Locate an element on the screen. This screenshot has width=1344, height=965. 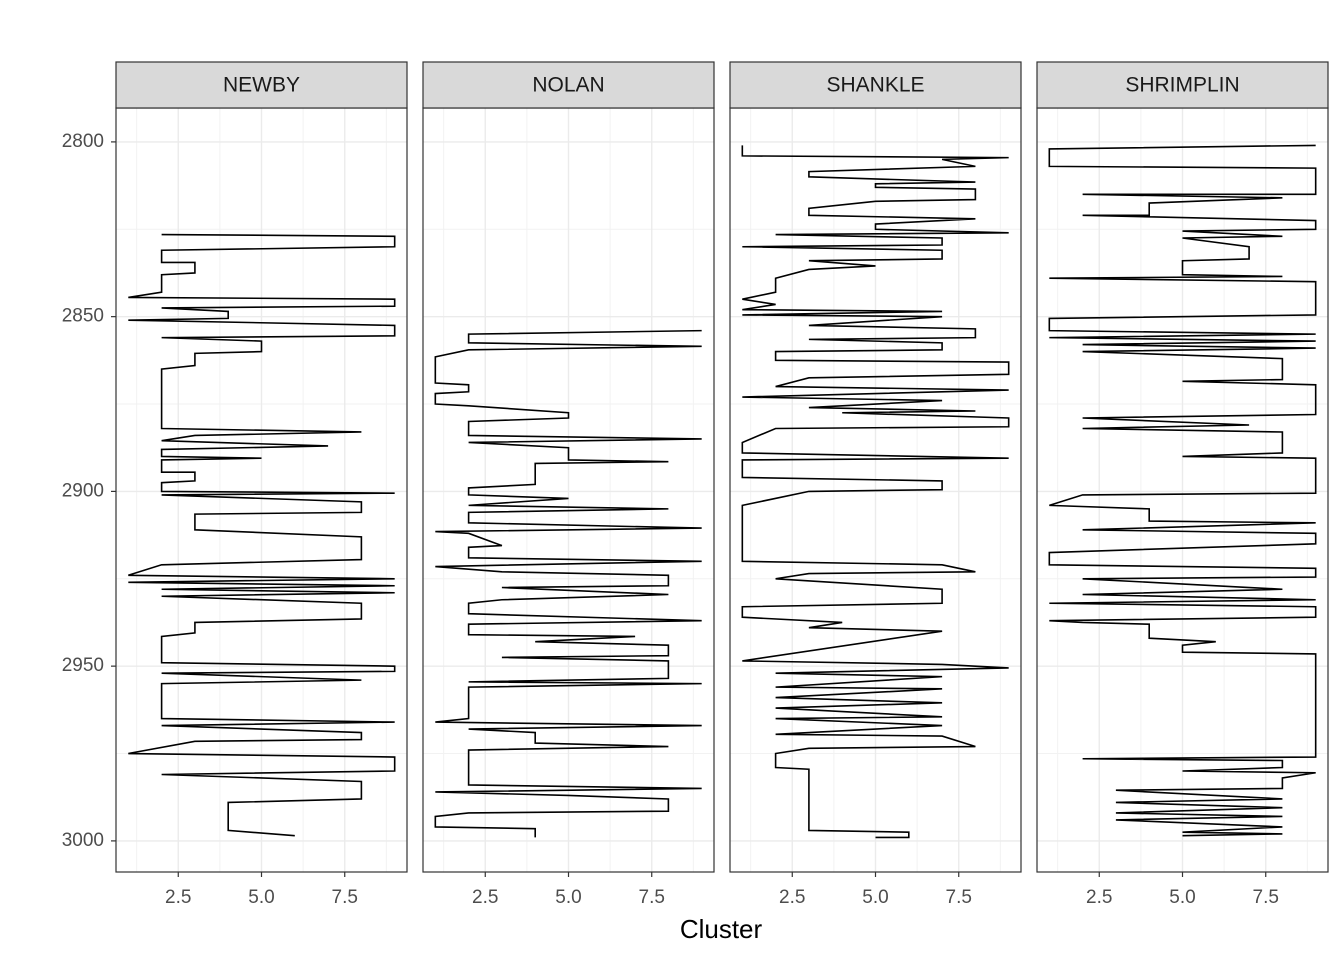
y-tick-label: 3000 is located at coordinates (83, 840).